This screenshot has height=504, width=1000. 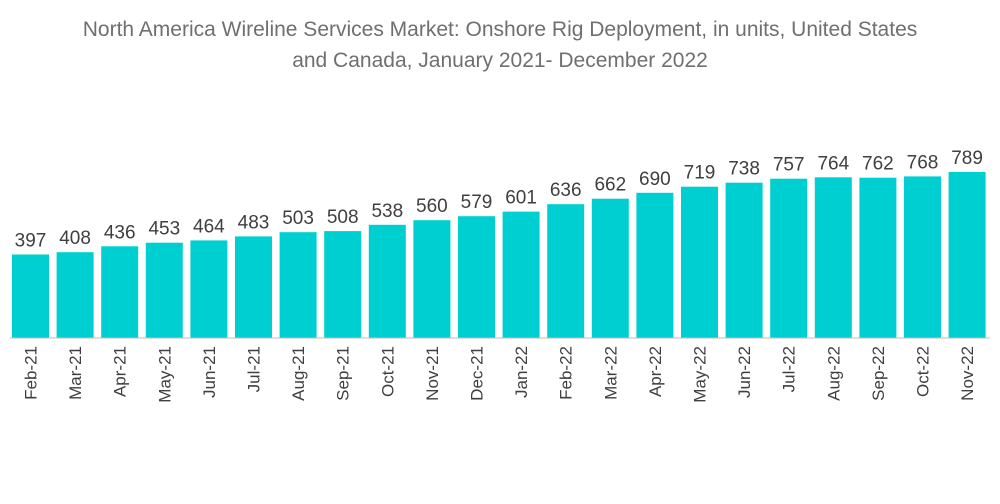 I want to click on value-label-oct-21: 538, so click(x=387, y=211).